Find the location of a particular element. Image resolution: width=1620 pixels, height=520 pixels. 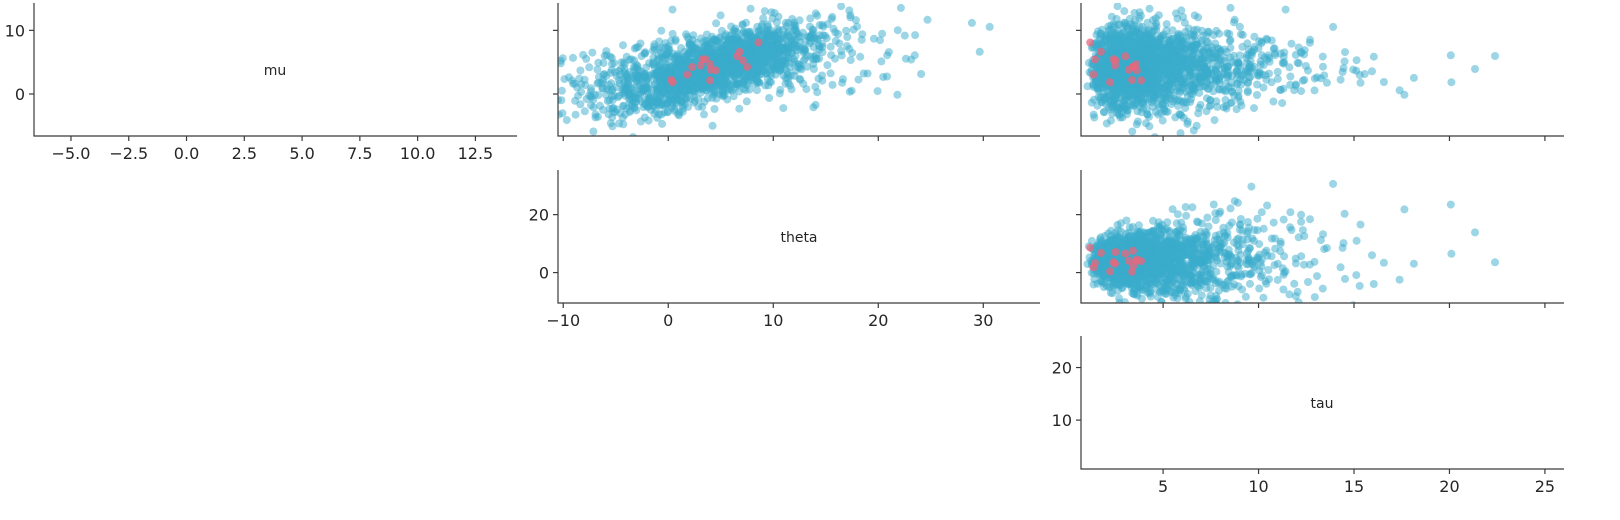

x-tick-label: 5.0 is located at coordinates (301, 153).